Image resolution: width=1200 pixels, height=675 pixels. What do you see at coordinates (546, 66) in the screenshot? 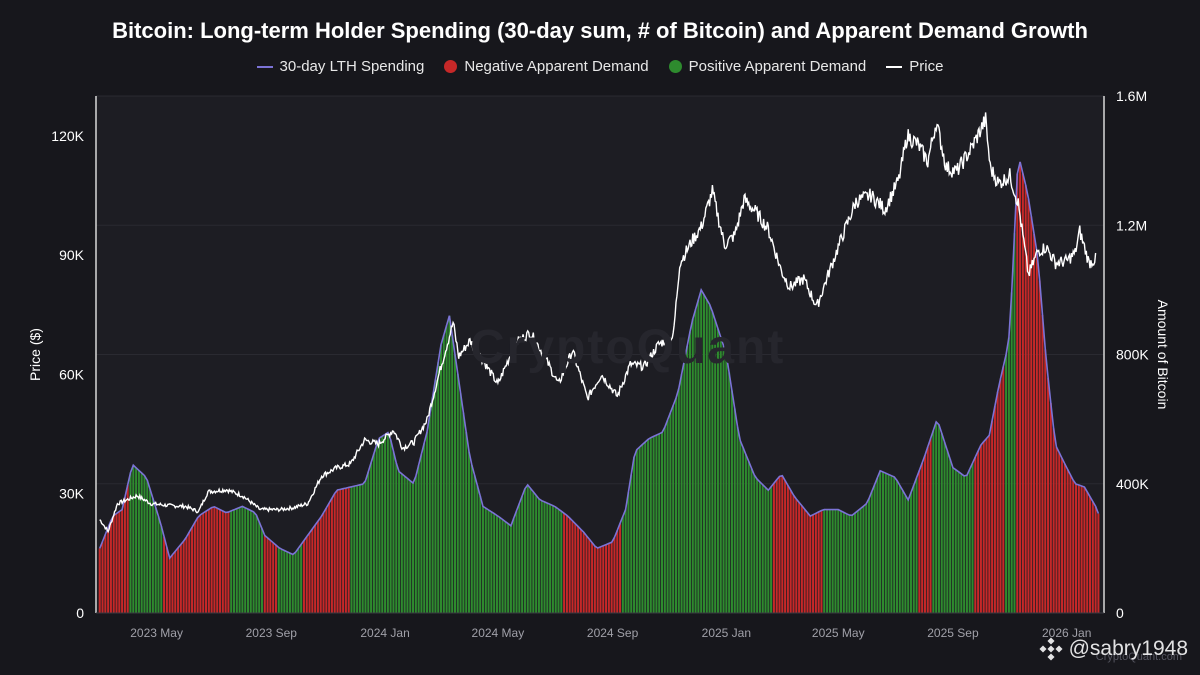
I see `legend-item-negative: Negative Apparent Demand` at bounding box center [546, 66].